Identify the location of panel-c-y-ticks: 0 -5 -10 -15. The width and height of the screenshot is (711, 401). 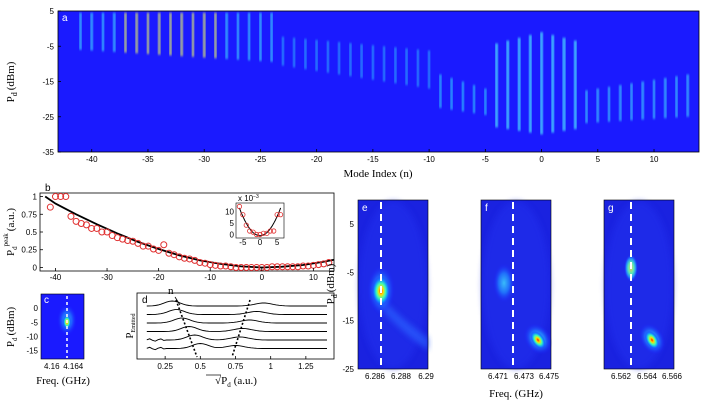
(32, 329).